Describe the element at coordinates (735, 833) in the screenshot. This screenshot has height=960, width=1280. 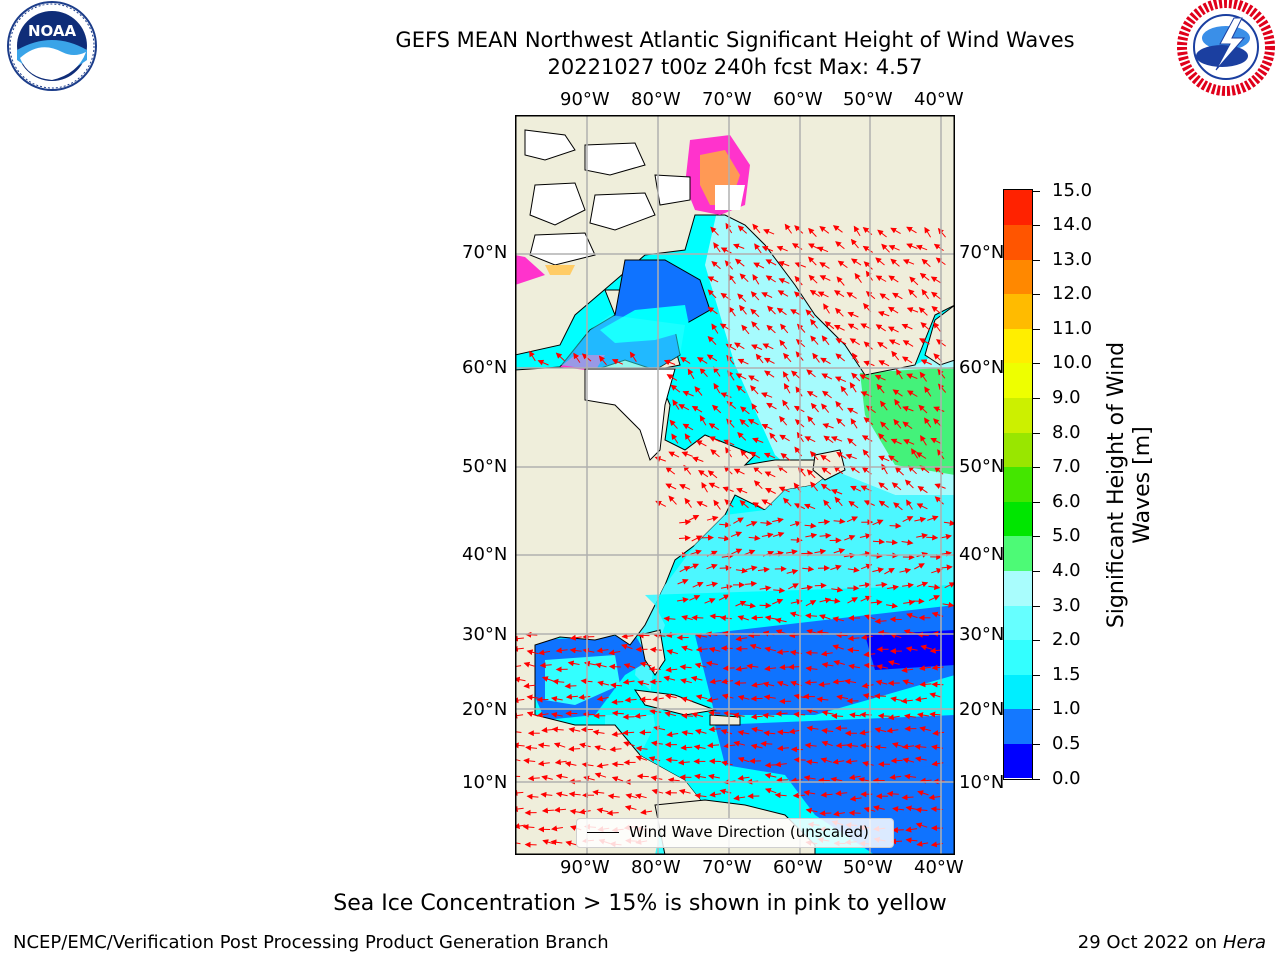
I see `map-legend: Wind Wave Direction (unscaled)` at that location.